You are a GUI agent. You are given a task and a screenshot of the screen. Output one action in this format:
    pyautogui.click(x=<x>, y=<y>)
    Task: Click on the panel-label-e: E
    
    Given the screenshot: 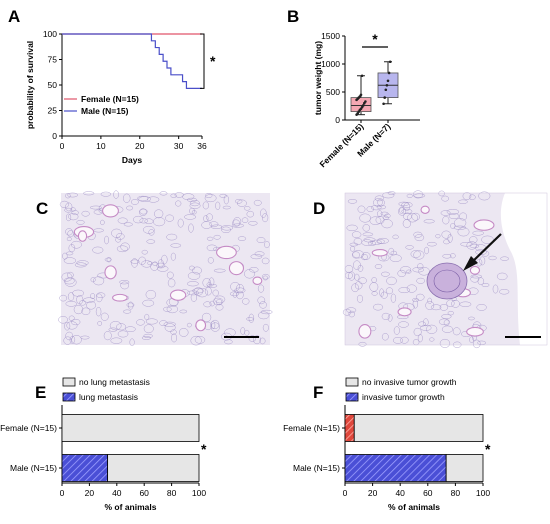 What is the action you would take?
    pyautogui.click(x=40, y=392)
    